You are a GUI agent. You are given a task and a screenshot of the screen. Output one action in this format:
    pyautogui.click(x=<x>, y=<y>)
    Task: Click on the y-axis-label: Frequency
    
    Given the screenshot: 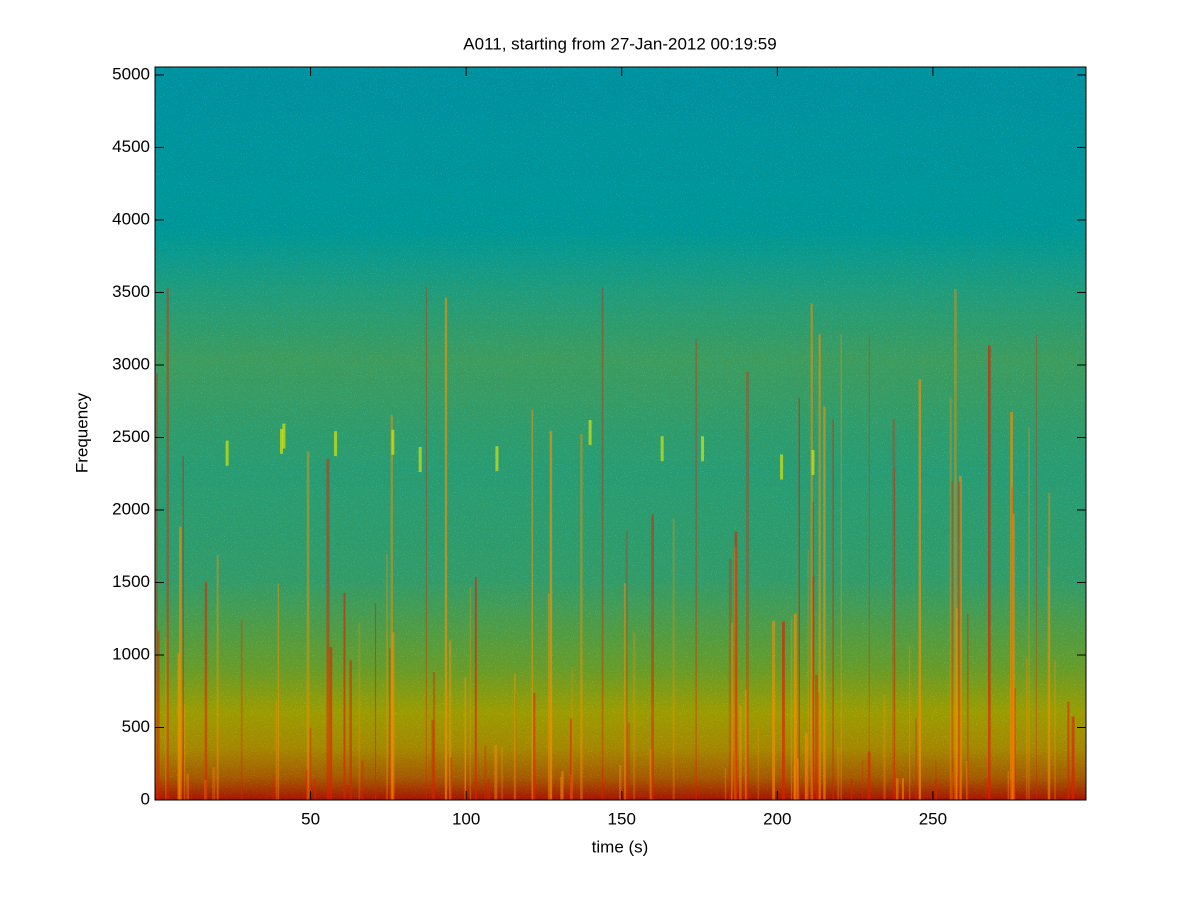 What is the action you would take?
    pyautogui.click(x=81, y=432)
    